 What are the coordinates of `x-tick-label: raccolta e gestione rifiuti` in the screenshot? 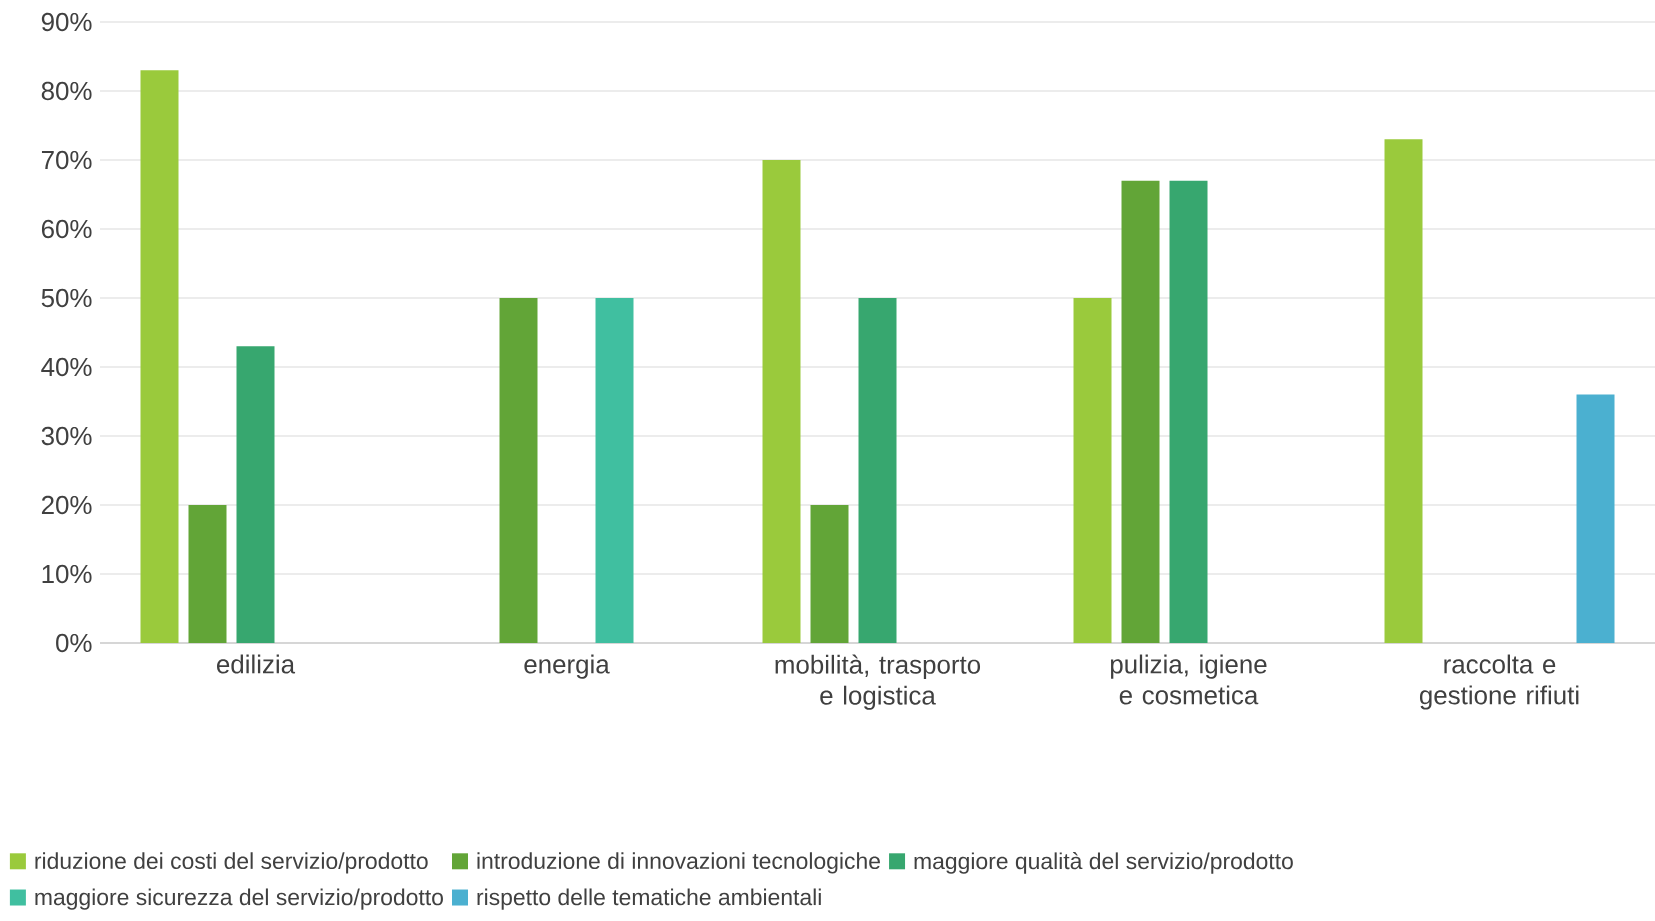 It's located at (1499, 682).